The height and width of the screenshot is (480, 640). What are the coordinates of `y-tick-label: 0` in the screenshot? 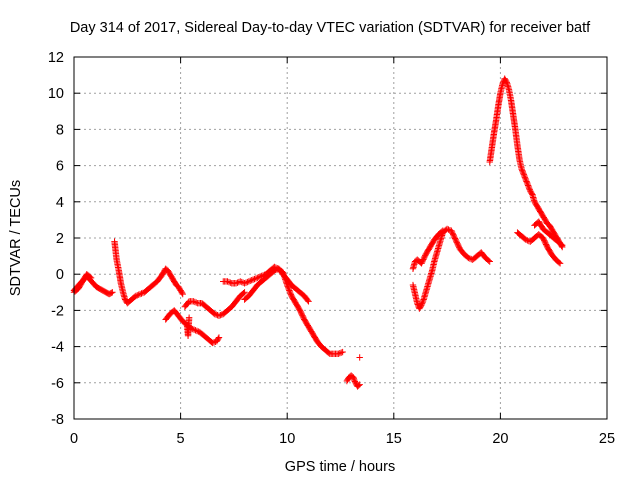 It's located at (60, 275).